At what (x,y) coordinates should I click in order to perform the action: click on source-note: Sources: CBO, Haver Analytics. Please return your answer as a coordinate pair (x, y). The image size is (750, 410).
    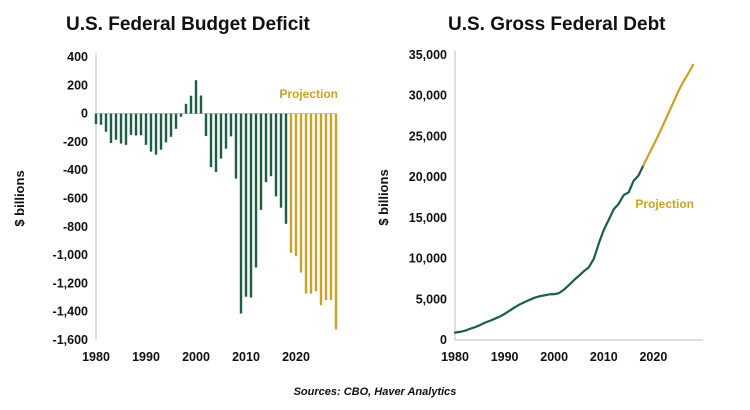
    Looking at the image, I should click on (375, 392).